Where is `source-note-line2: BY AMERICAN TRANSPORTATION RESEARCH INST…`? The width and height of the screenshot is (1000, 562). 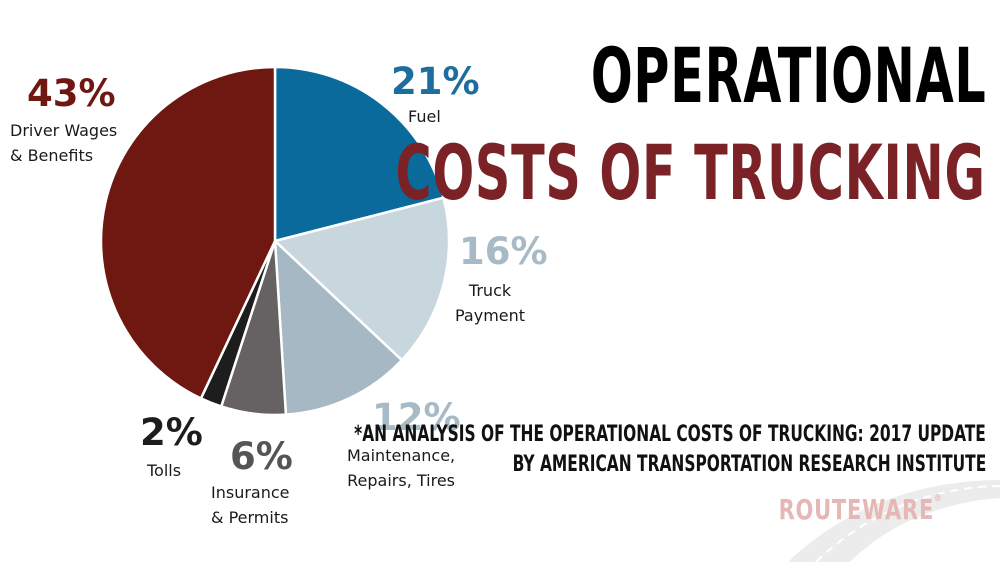
source-note-line2: BY AMERICAN TRANSPORTATION RESEARCH INST… is located at coordinates (749, 464).